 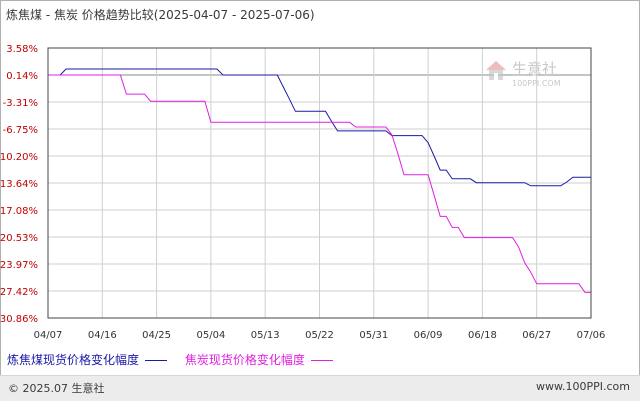 I want to click on y-tick-label: 0.14%, so click(x=22, y=76).